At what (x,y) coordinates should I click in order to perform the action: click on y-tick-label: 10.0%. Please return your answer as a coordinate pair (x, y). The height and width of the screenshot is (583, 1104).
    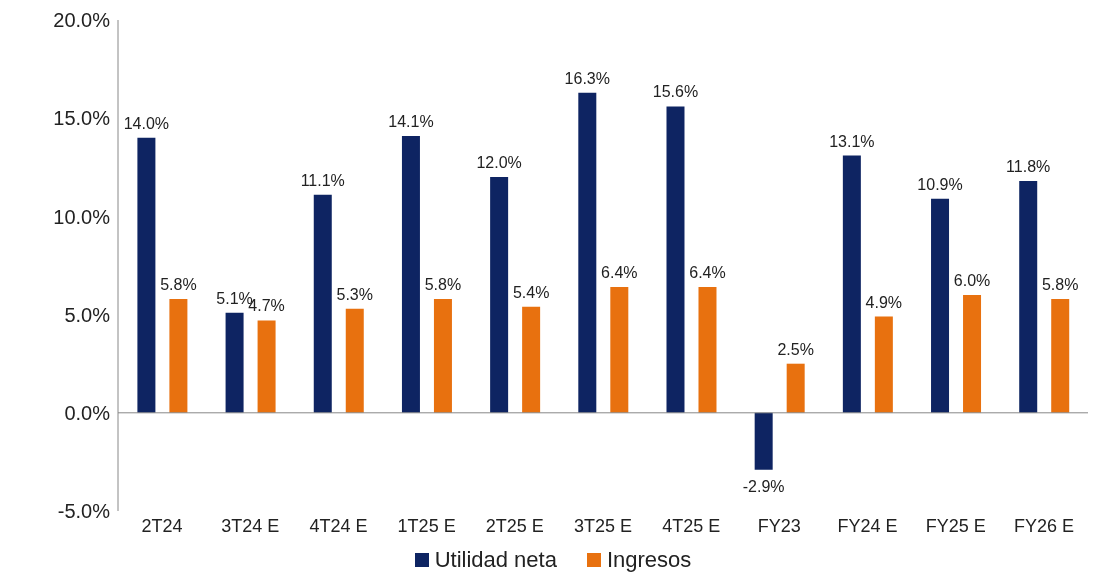
    Looking at the image, I should click on (82, 216).